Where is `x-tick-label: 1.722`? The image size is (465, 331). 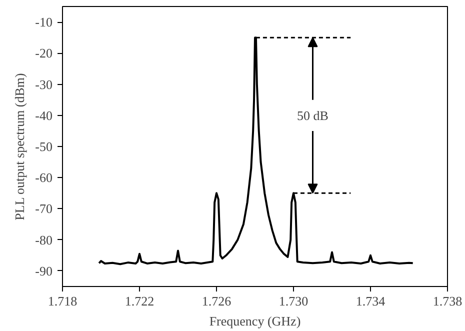 x-tick-label: 1.722 is located at coordinates (139, 301).